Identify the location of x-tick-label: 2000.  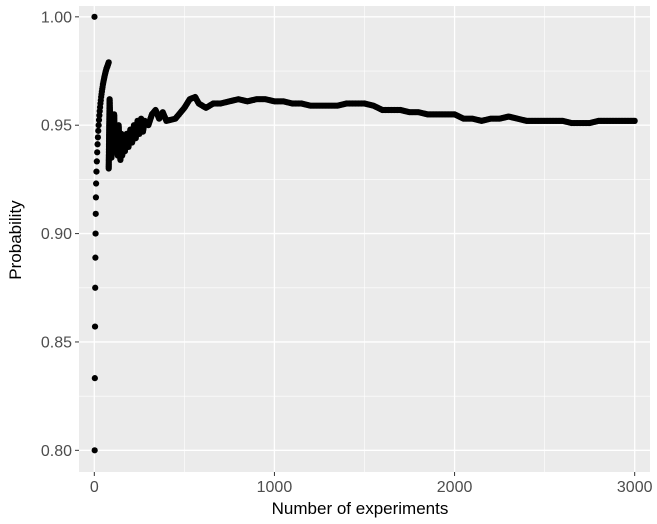
(455, 487).